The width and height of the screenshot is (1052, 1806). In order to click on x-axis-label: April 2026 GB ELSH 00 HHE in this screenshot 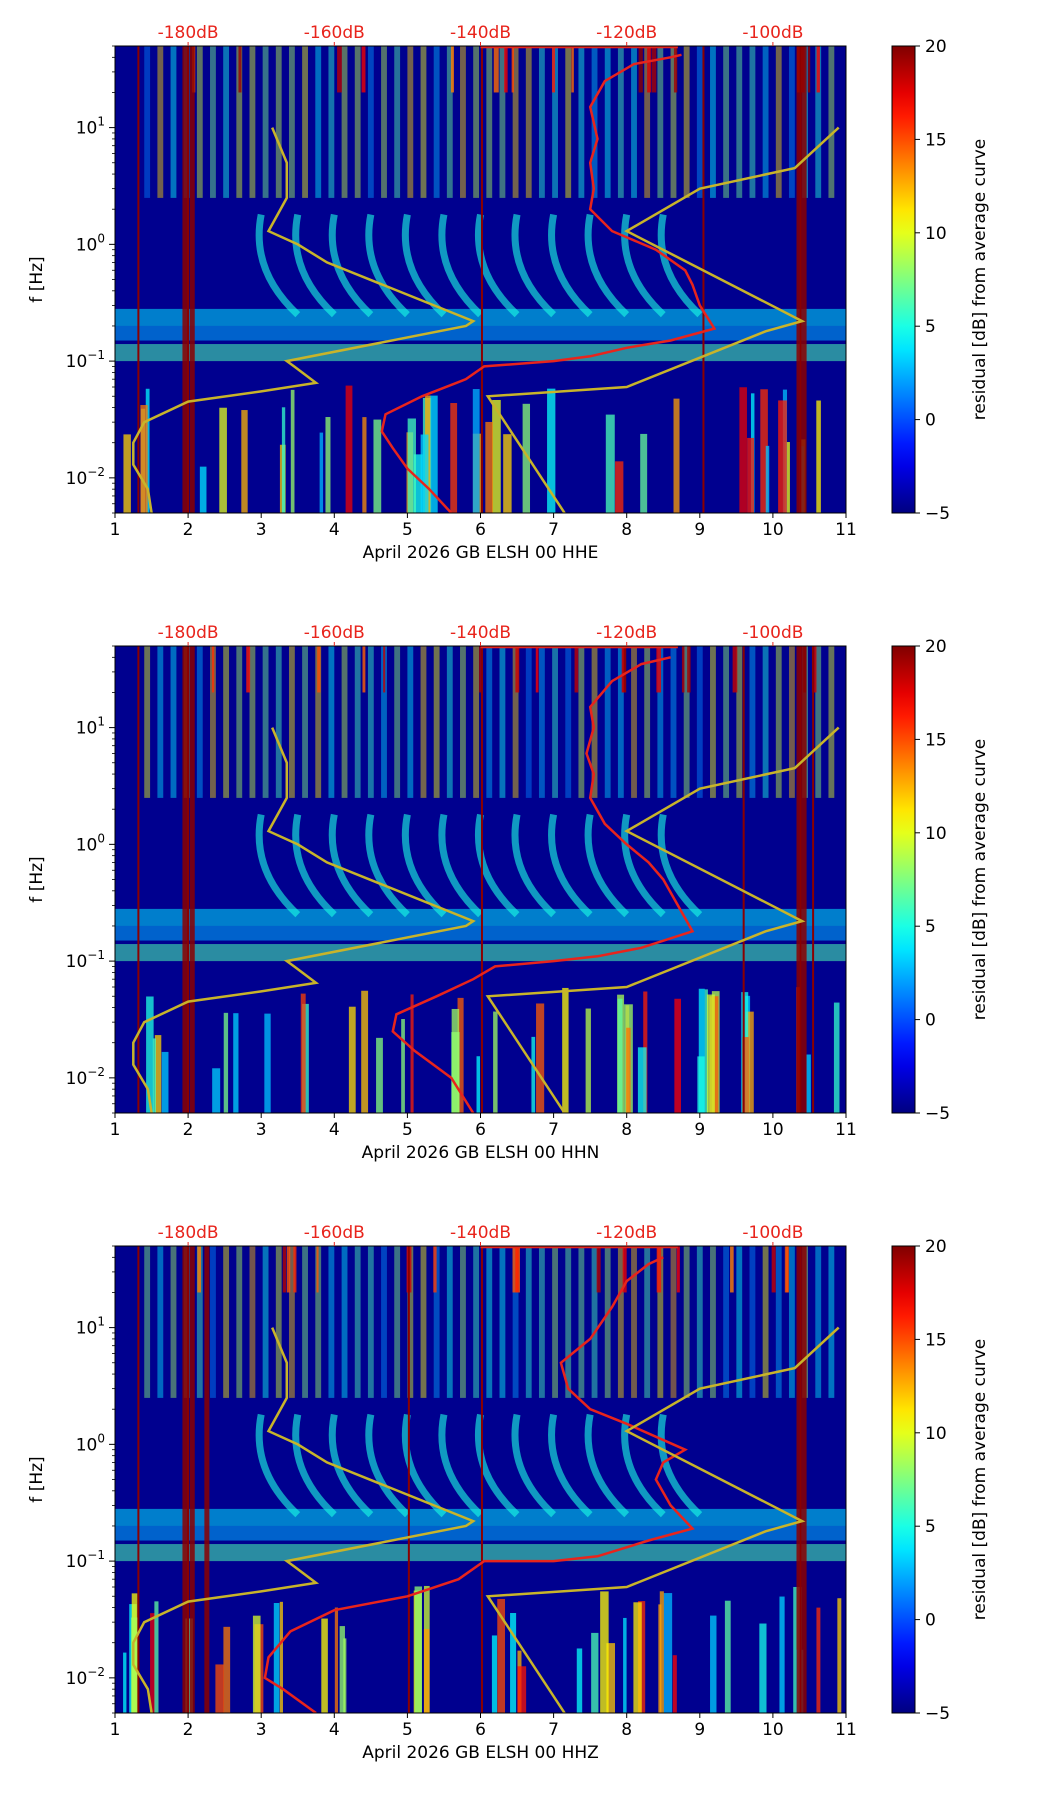, I will do `click(481, 553)`.